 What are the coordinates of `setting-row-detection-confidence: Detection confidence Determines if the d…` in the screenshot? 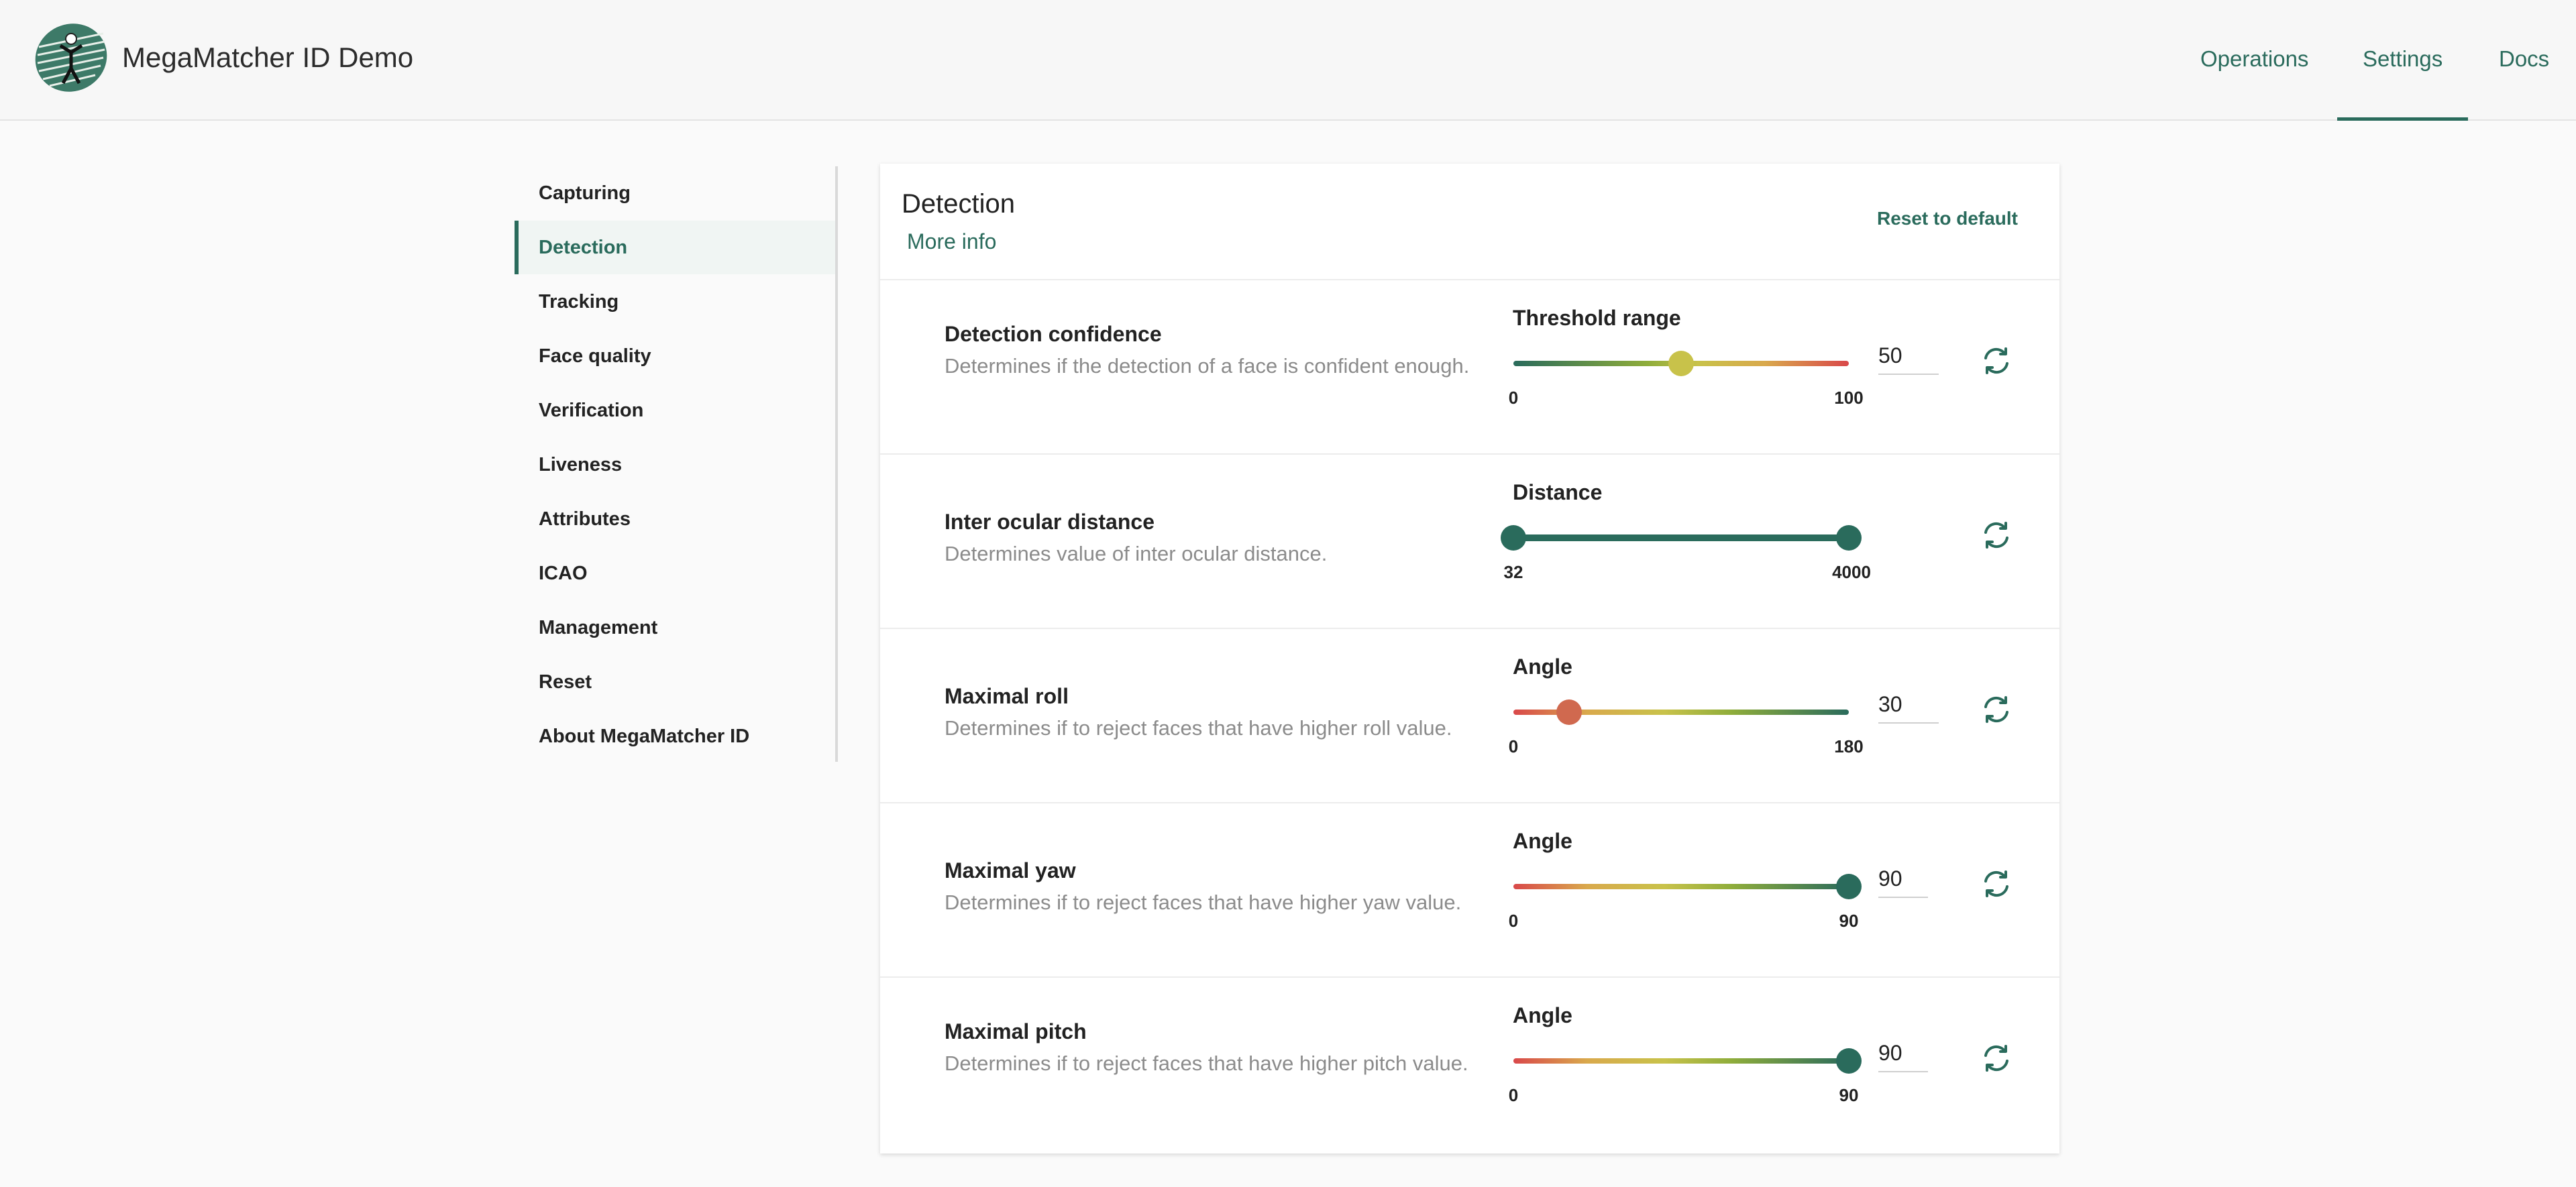 It's located at (1469, 367).